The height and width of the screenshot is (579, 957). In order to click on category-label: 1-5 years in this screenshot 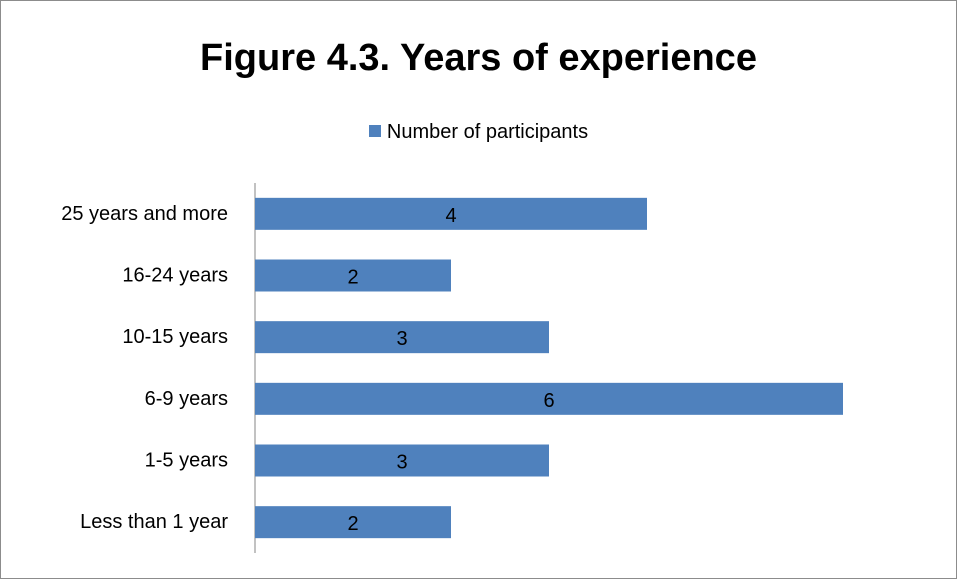, I will do `click(186, 461)`.